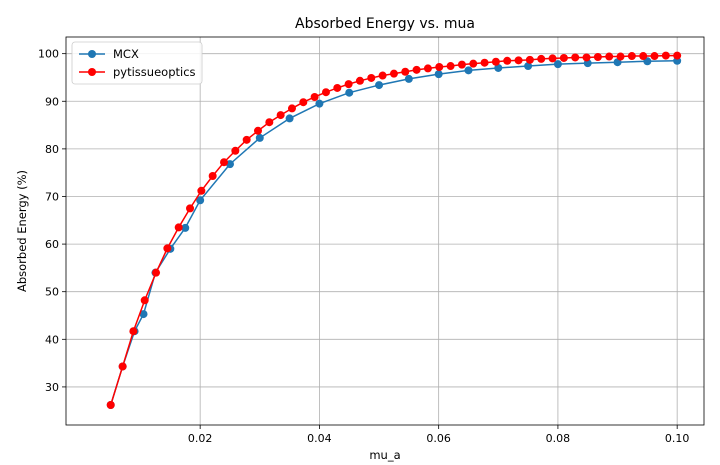 This screenshot has height=465, width=720. What do you see at coordinates (52, 244) in the screenshot?
I see `y-tick-label: 60` at bounding box center [52, 244].